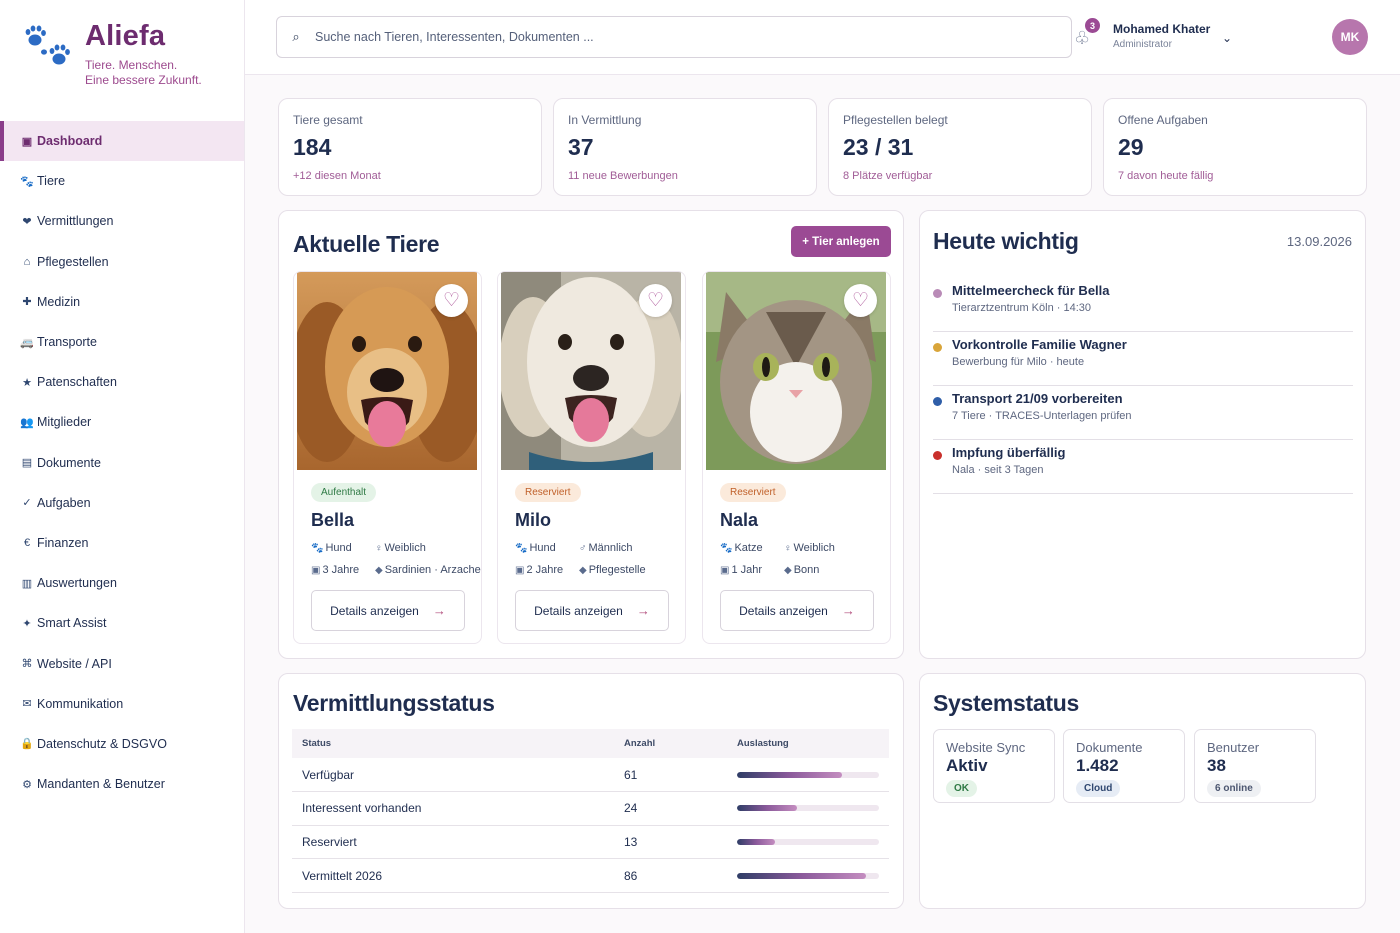  I want to click on paw-icon: 🐾, so click(521, 548).